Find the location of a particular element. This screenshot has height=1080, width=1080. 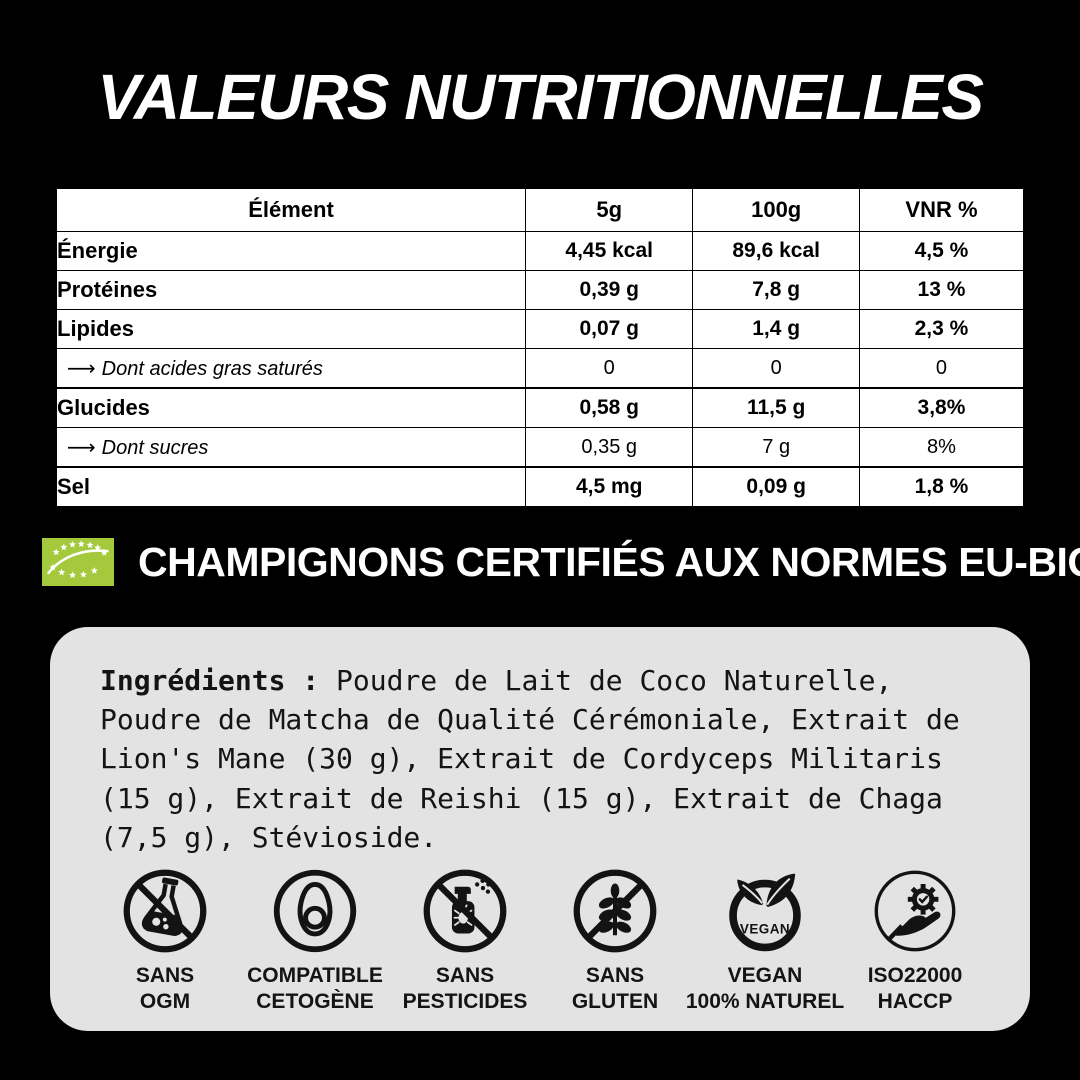

badge-item: SANS PESTICIDES is located at coordinates (465, 940).